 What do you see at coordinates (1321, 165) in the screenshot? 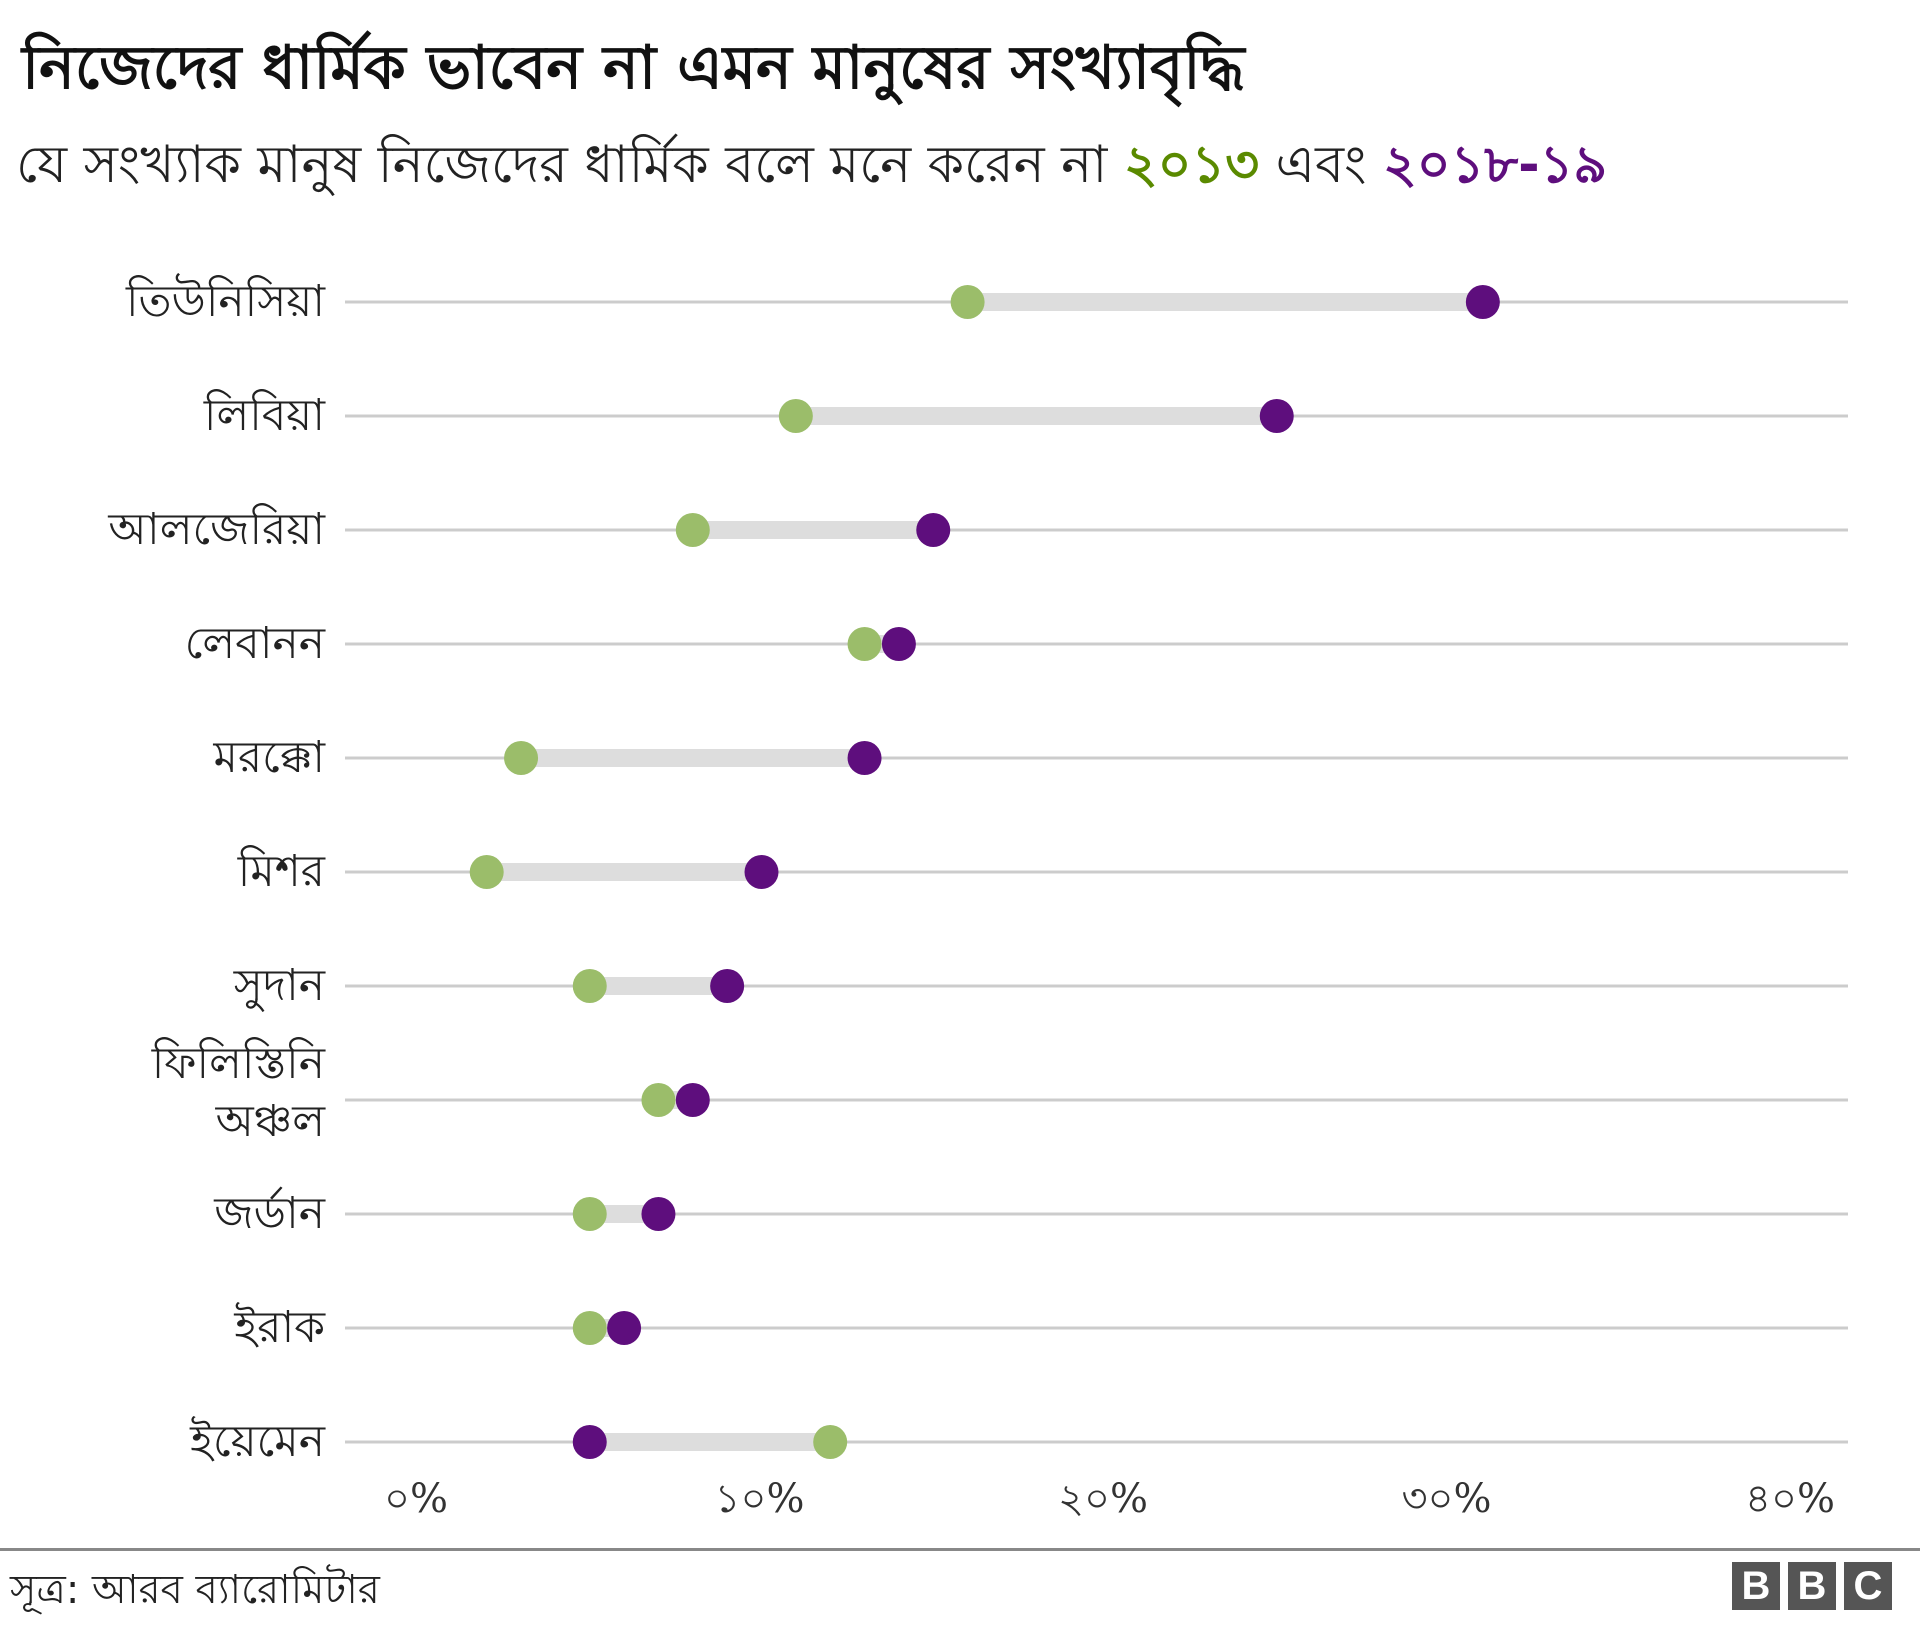
I see `legend-and: এবং` at bounding box center [1321, 165].